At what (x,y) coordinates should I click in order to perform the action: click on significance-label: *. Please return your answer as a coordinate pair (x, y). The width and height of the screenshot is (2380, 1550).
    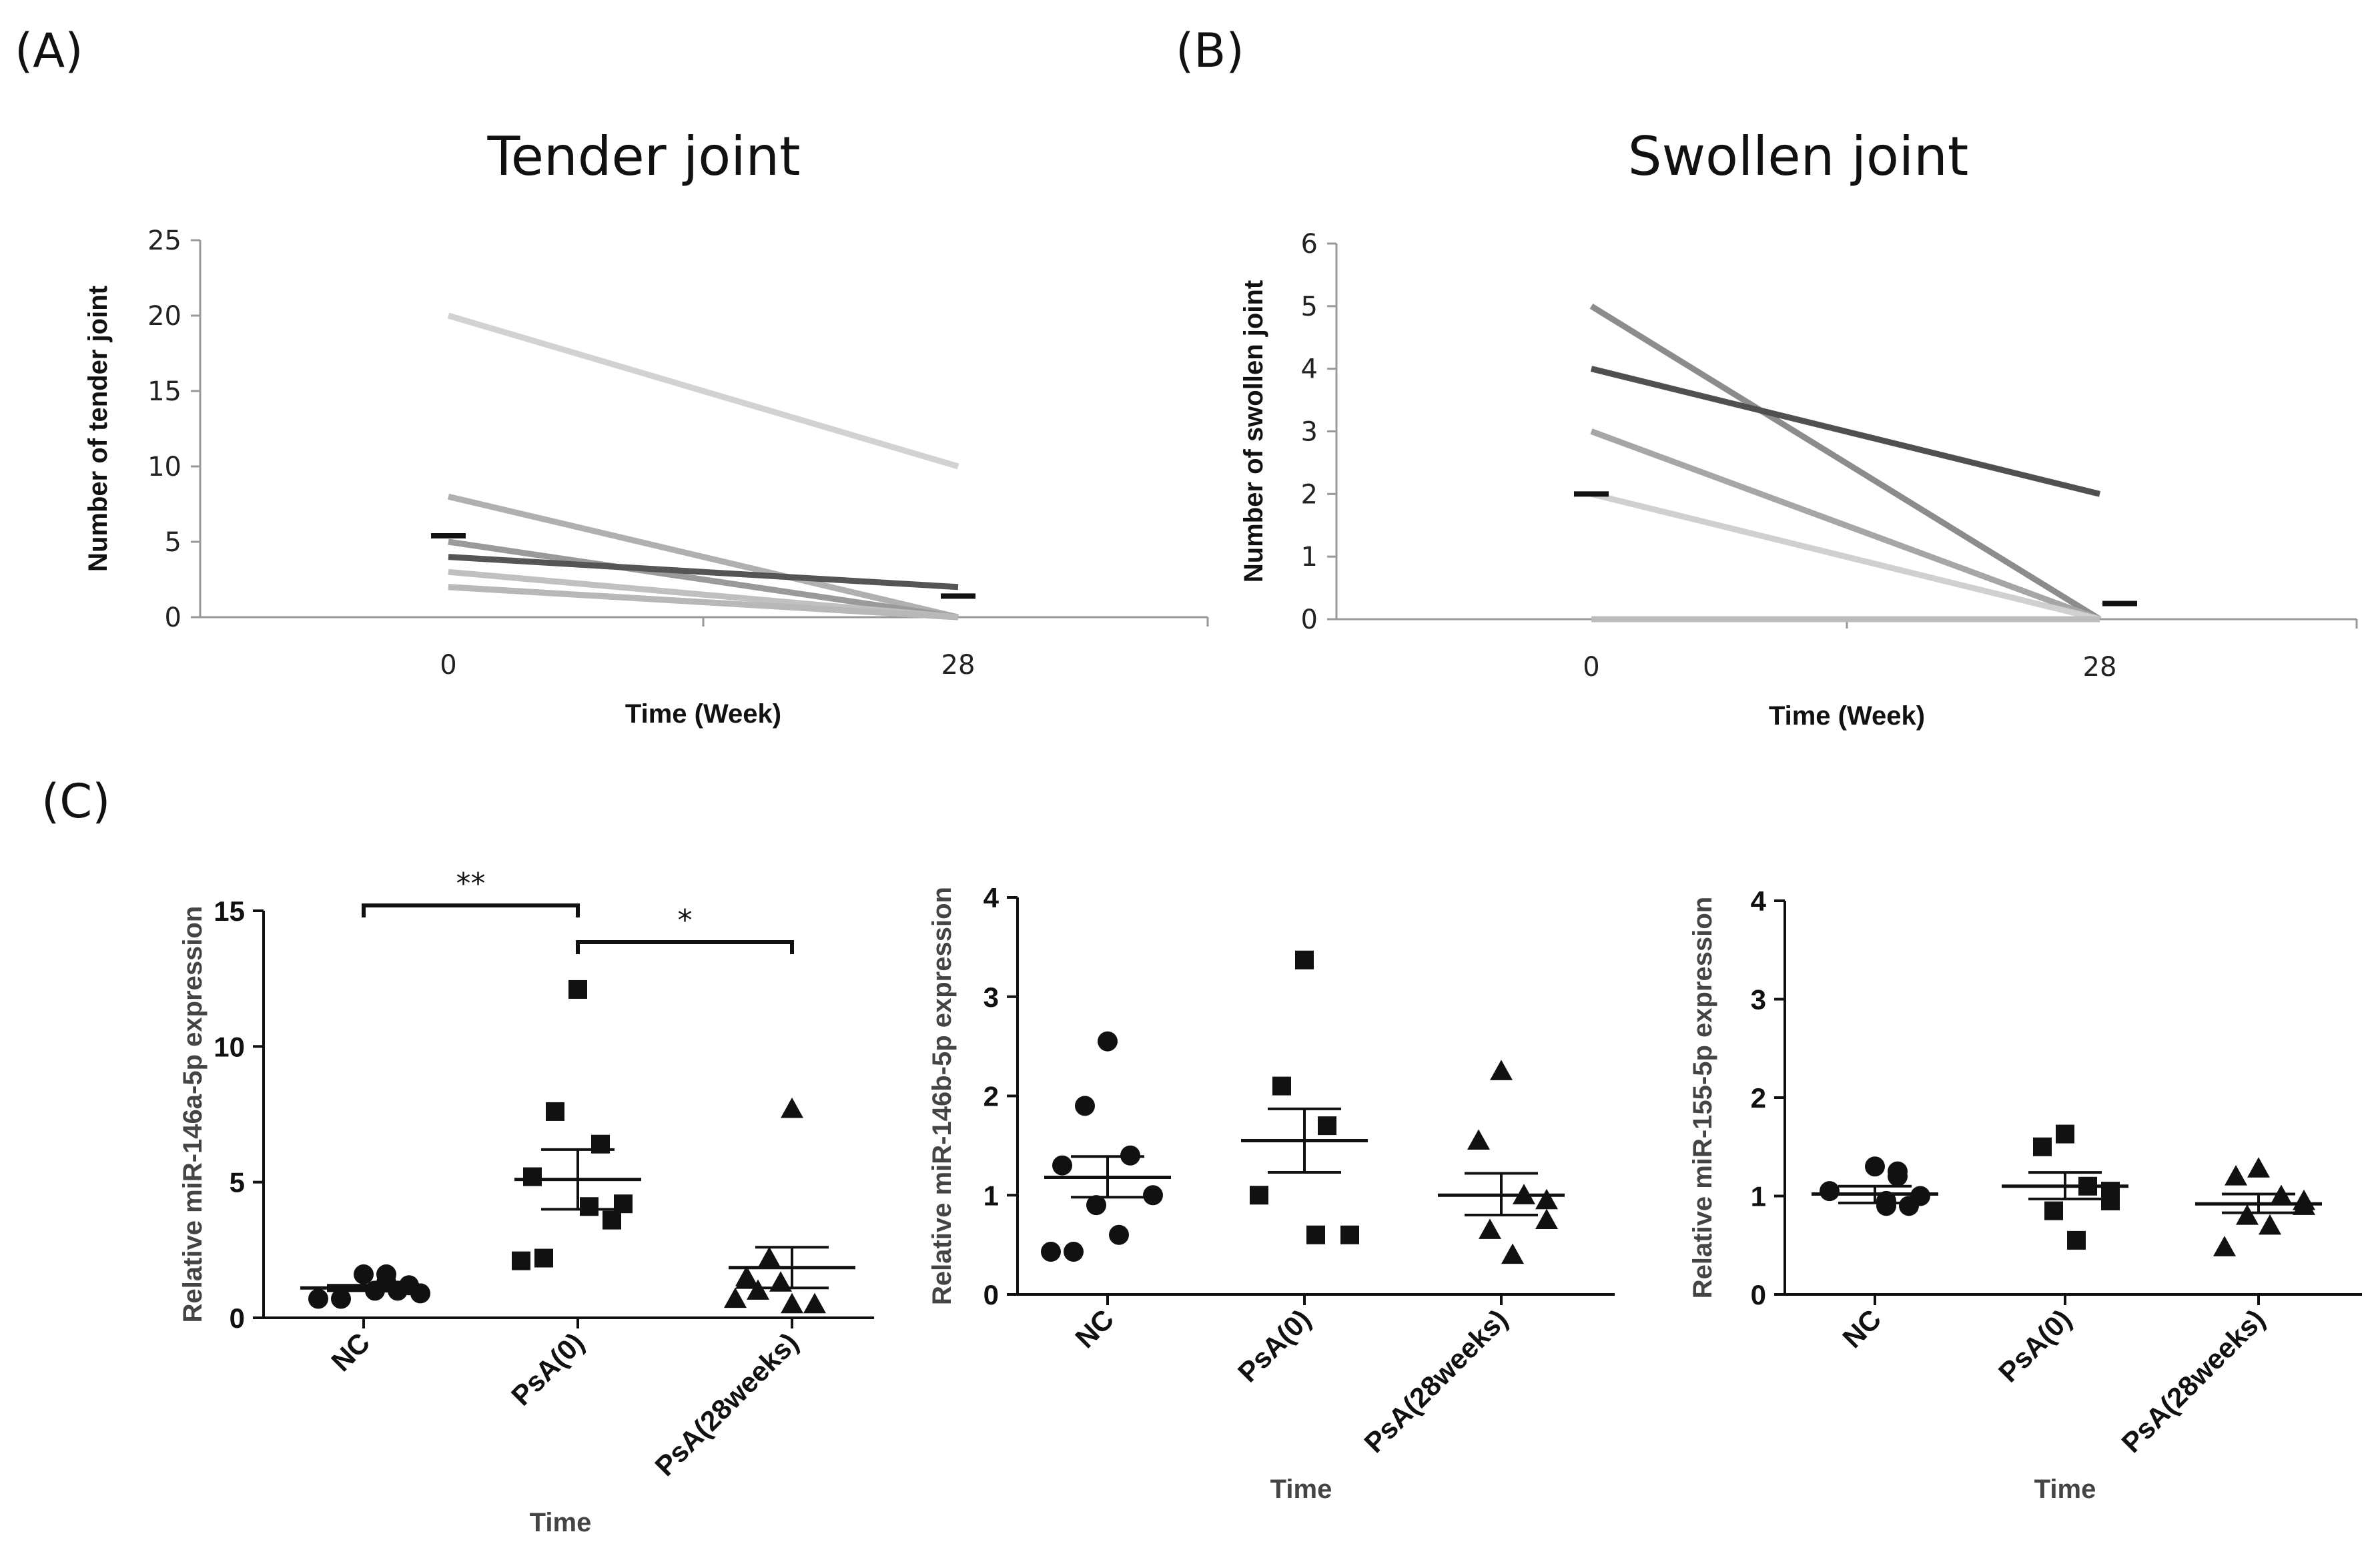
    Looking at the image, I should click on (686, 920).